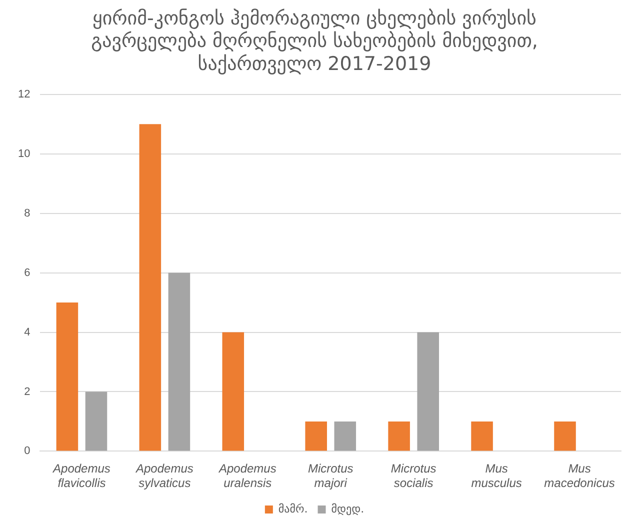 The image size is (631, 529). What do you see at coordinates (24, 94) in the screenshot?
I see `y-tick-label: 12` at bounding box center [24, 94].